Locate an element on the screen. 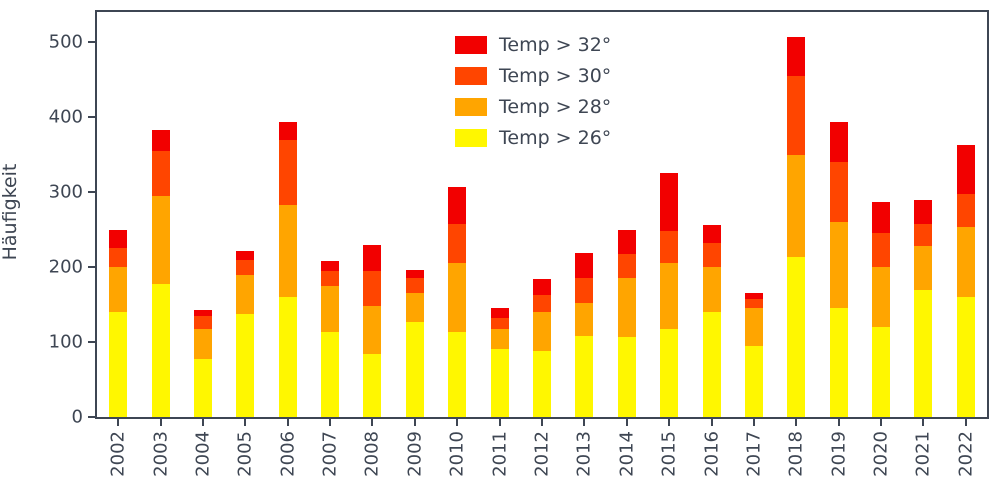 The image size is (1000, 500). legend-label: Temp > 26° is located at coordinates (555, 138).